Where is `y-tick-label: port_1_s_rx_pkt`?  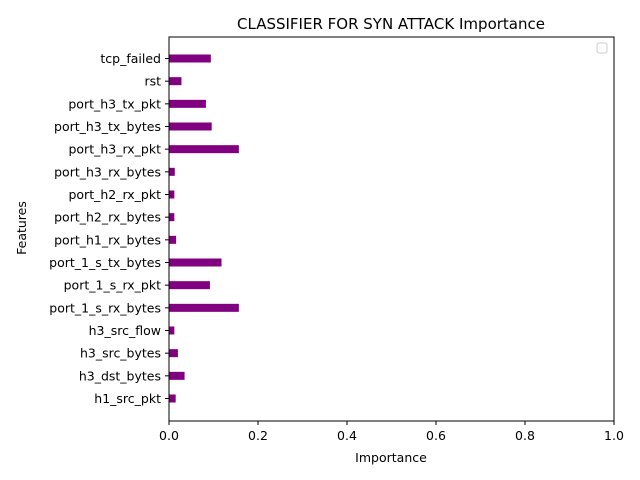
y-tick-label: port_1_s_rx_pkt is located at coordinates (112, 285).